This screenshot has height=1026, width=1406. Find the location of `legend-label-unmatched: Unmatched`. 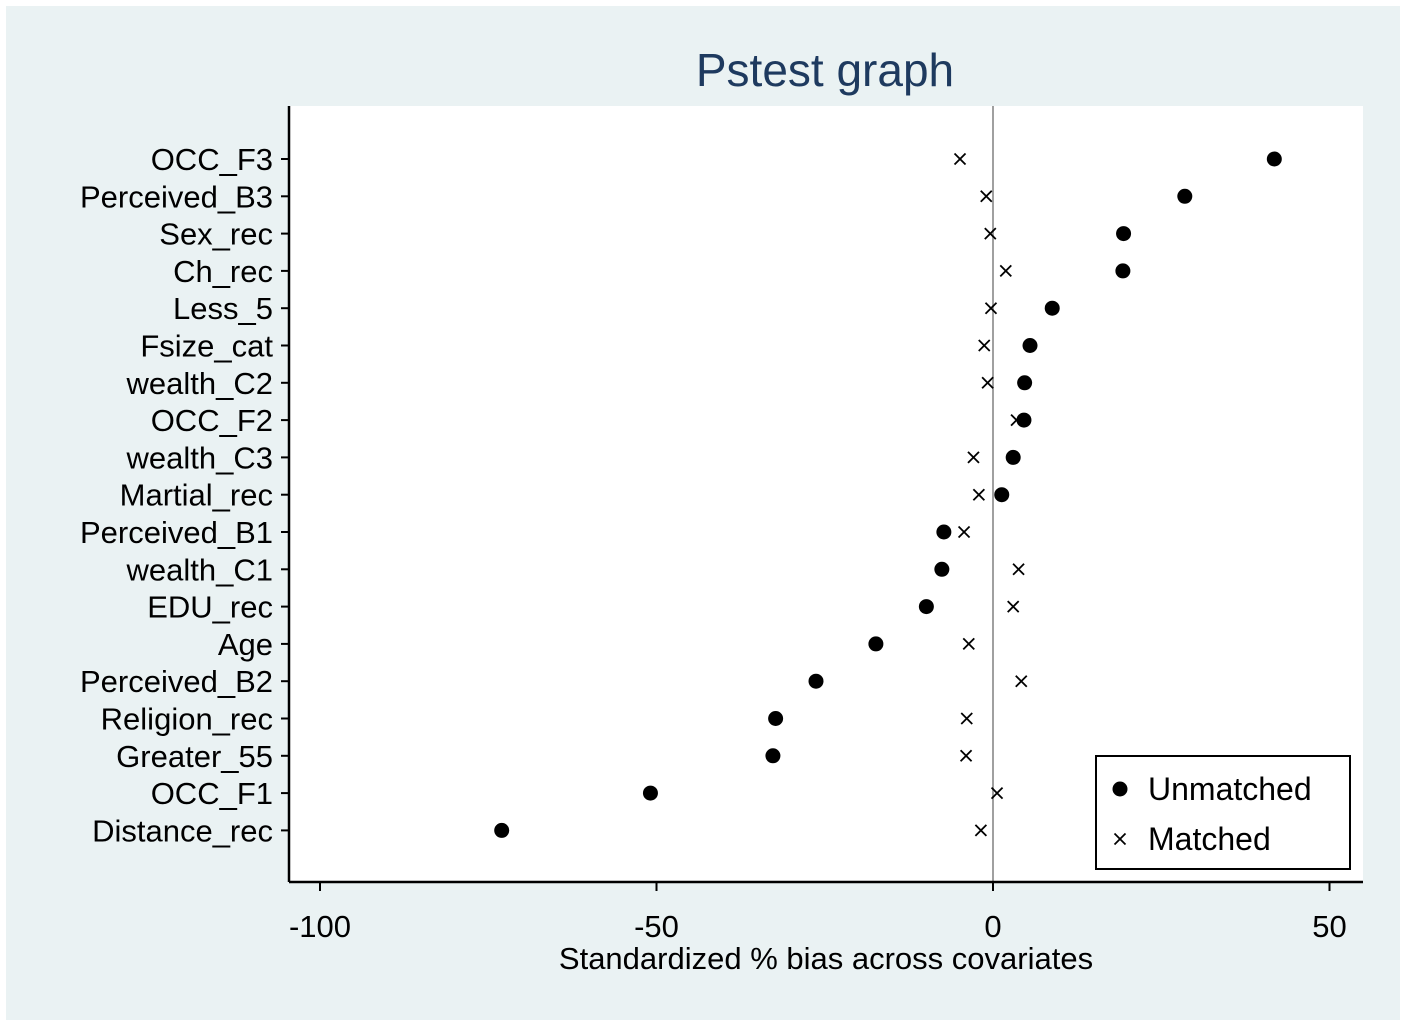

legend-label-unmatched: Unmatched is located at coordinates (1230, 789).